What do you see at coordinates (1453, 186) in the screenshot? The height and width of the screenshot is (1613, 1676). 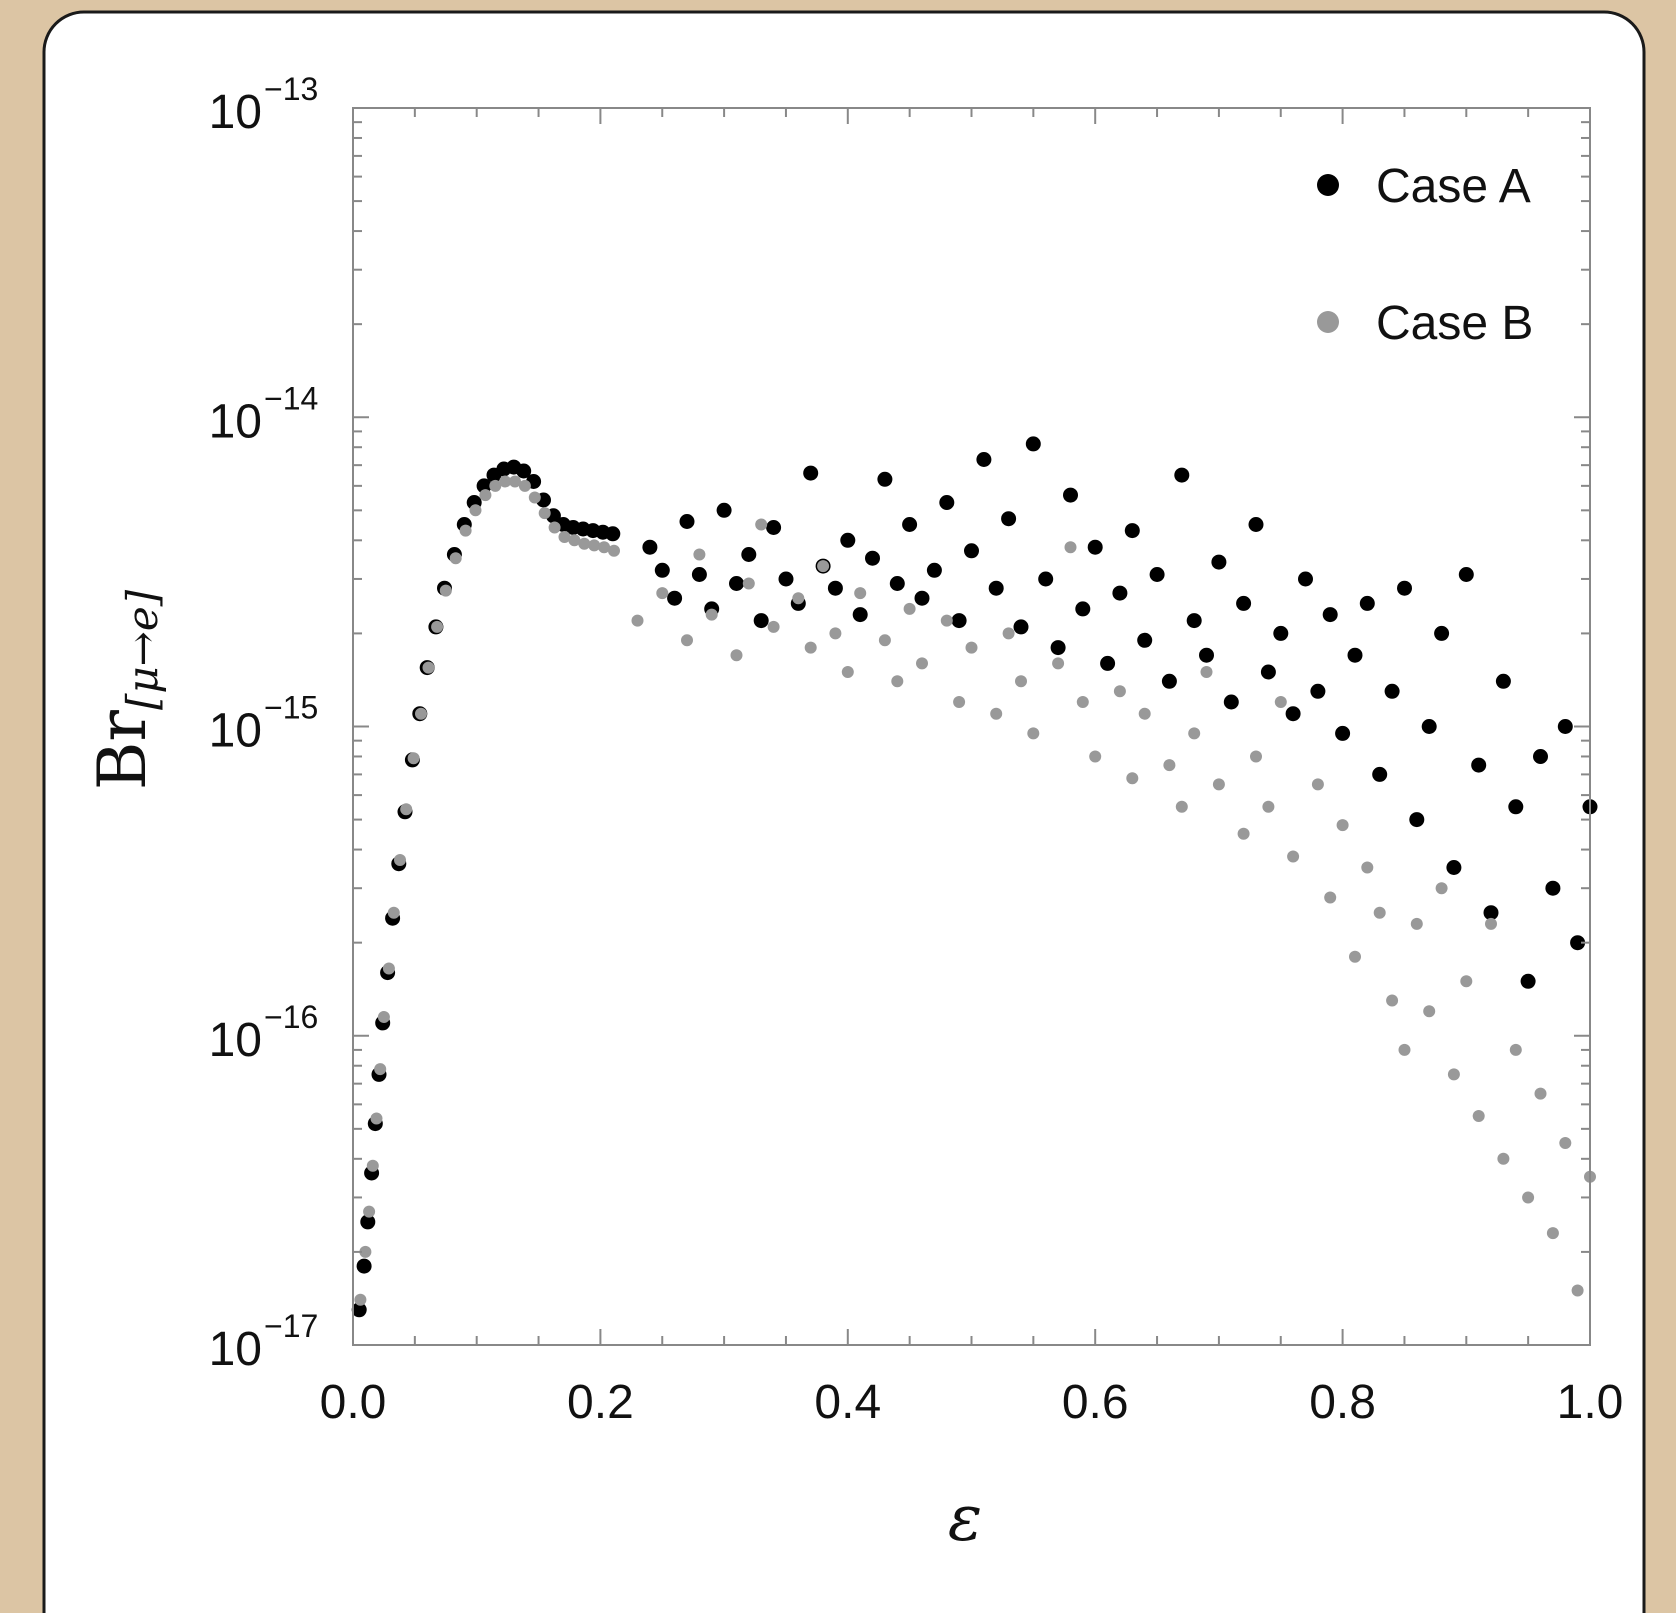 I see `legend-label-case-a: Case A` at bounding box center [1453, 186].